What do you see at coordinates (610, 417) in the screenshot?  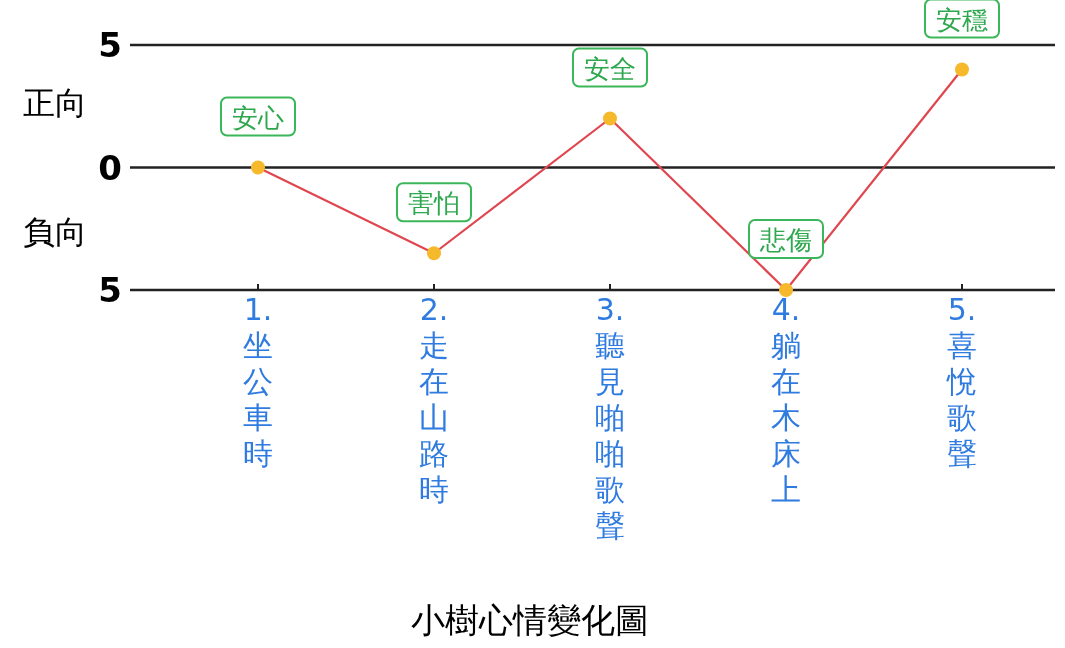 I see `x-tick-label: 3.聽見啪啪歌聲` at bounding box center [610, 417].